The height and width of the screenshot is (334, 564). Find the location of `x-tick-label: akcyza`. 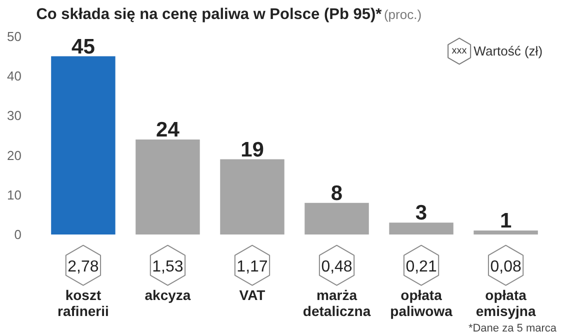

x-tick-label: akcyza is located at coordinates (167, 295).